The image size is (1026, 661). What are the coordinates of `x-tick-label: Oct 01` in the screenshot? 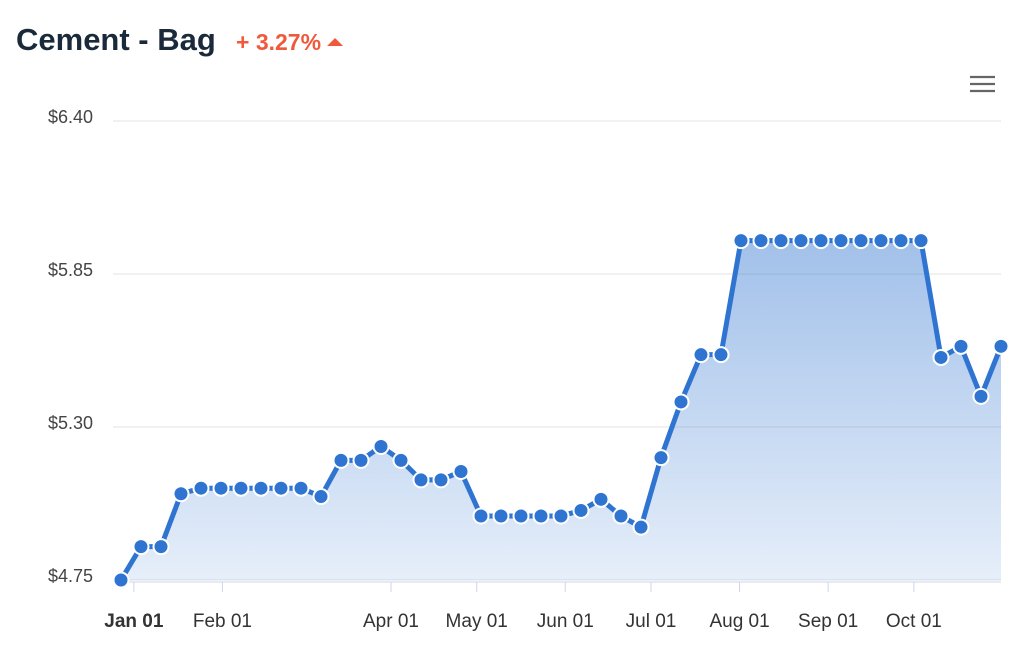 It's located at (914, 621).